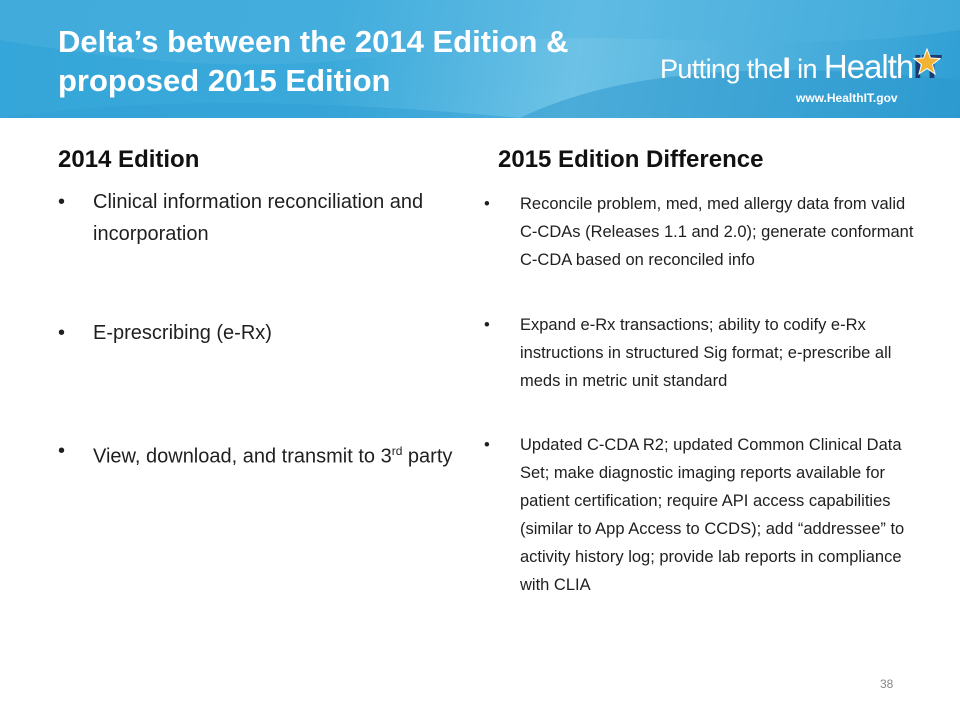  What do you see at coordinates (786, 68) in the screenshot?
I see `logo-i: I` at bounding box center [786, 68].